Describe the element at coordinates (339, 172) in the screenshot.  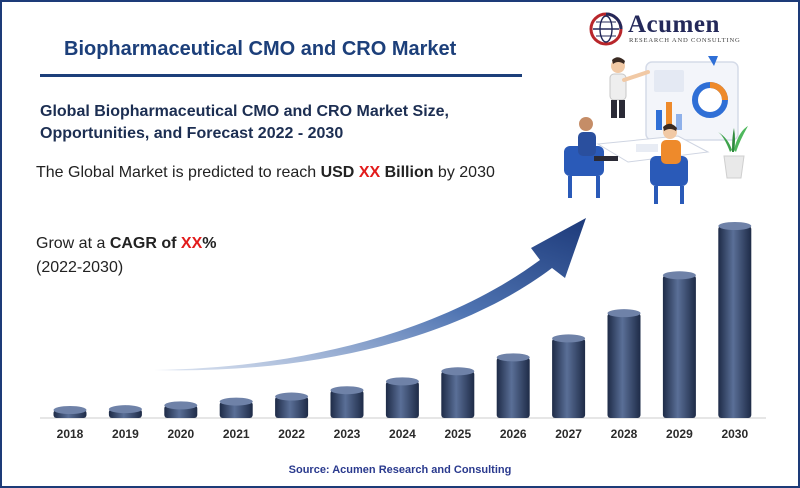
I see `forecast-usd: USD` at that location.